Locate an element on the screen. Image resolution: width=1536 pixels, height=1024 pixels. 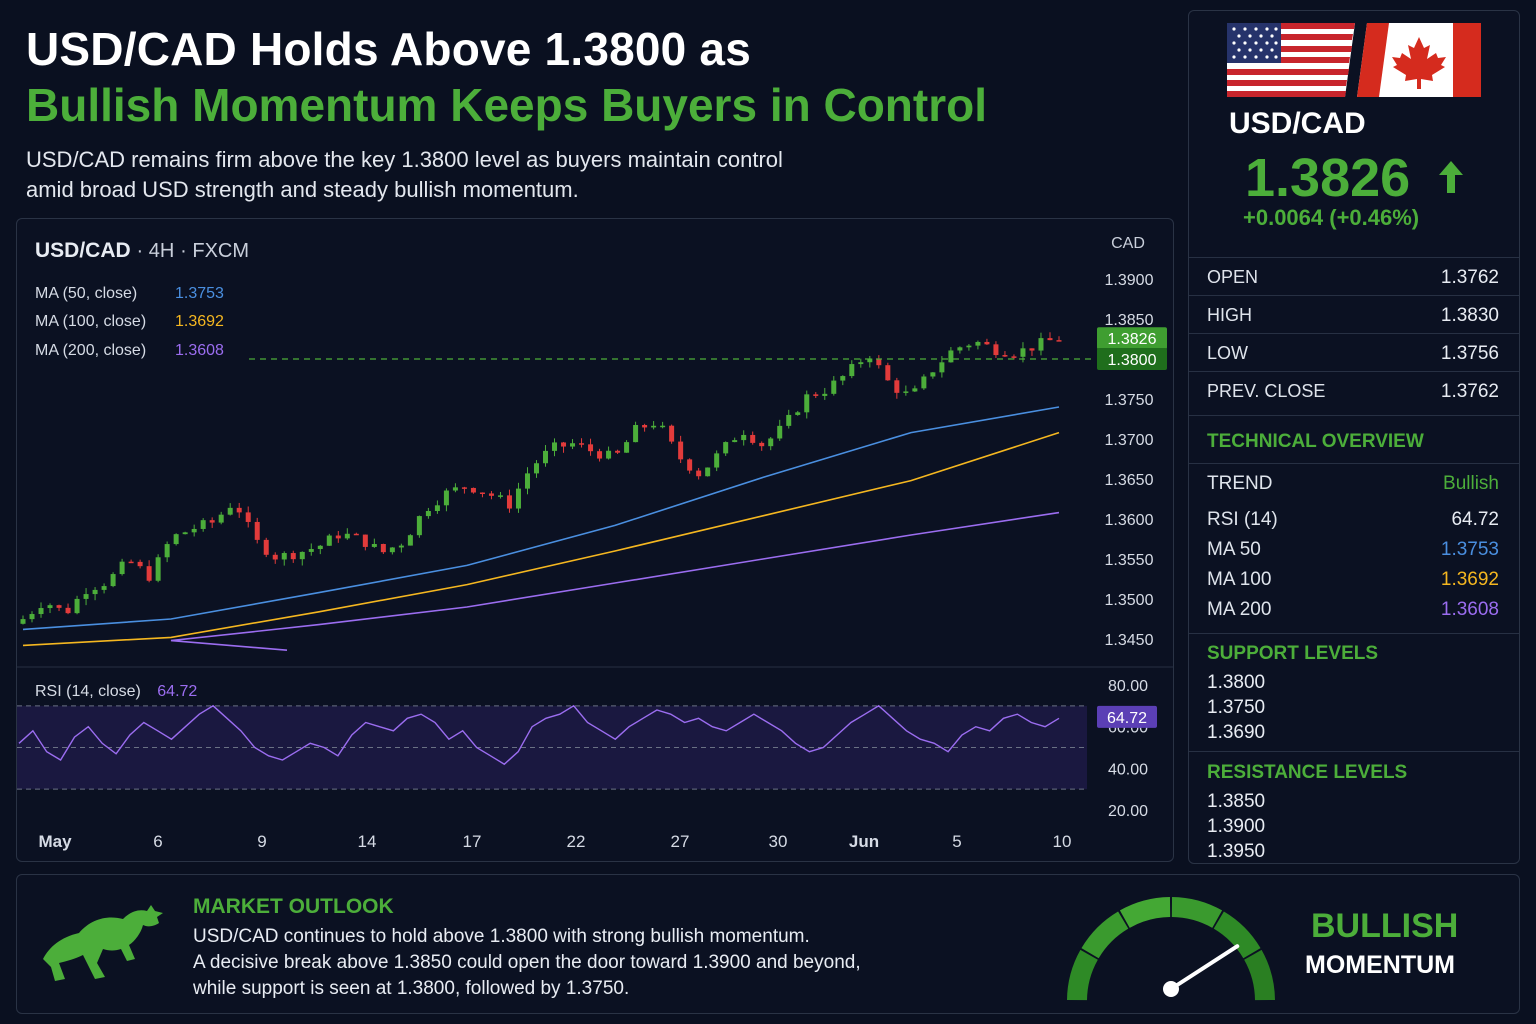
quote-pair: USD/CAD is located at coordinates (1297, 123).